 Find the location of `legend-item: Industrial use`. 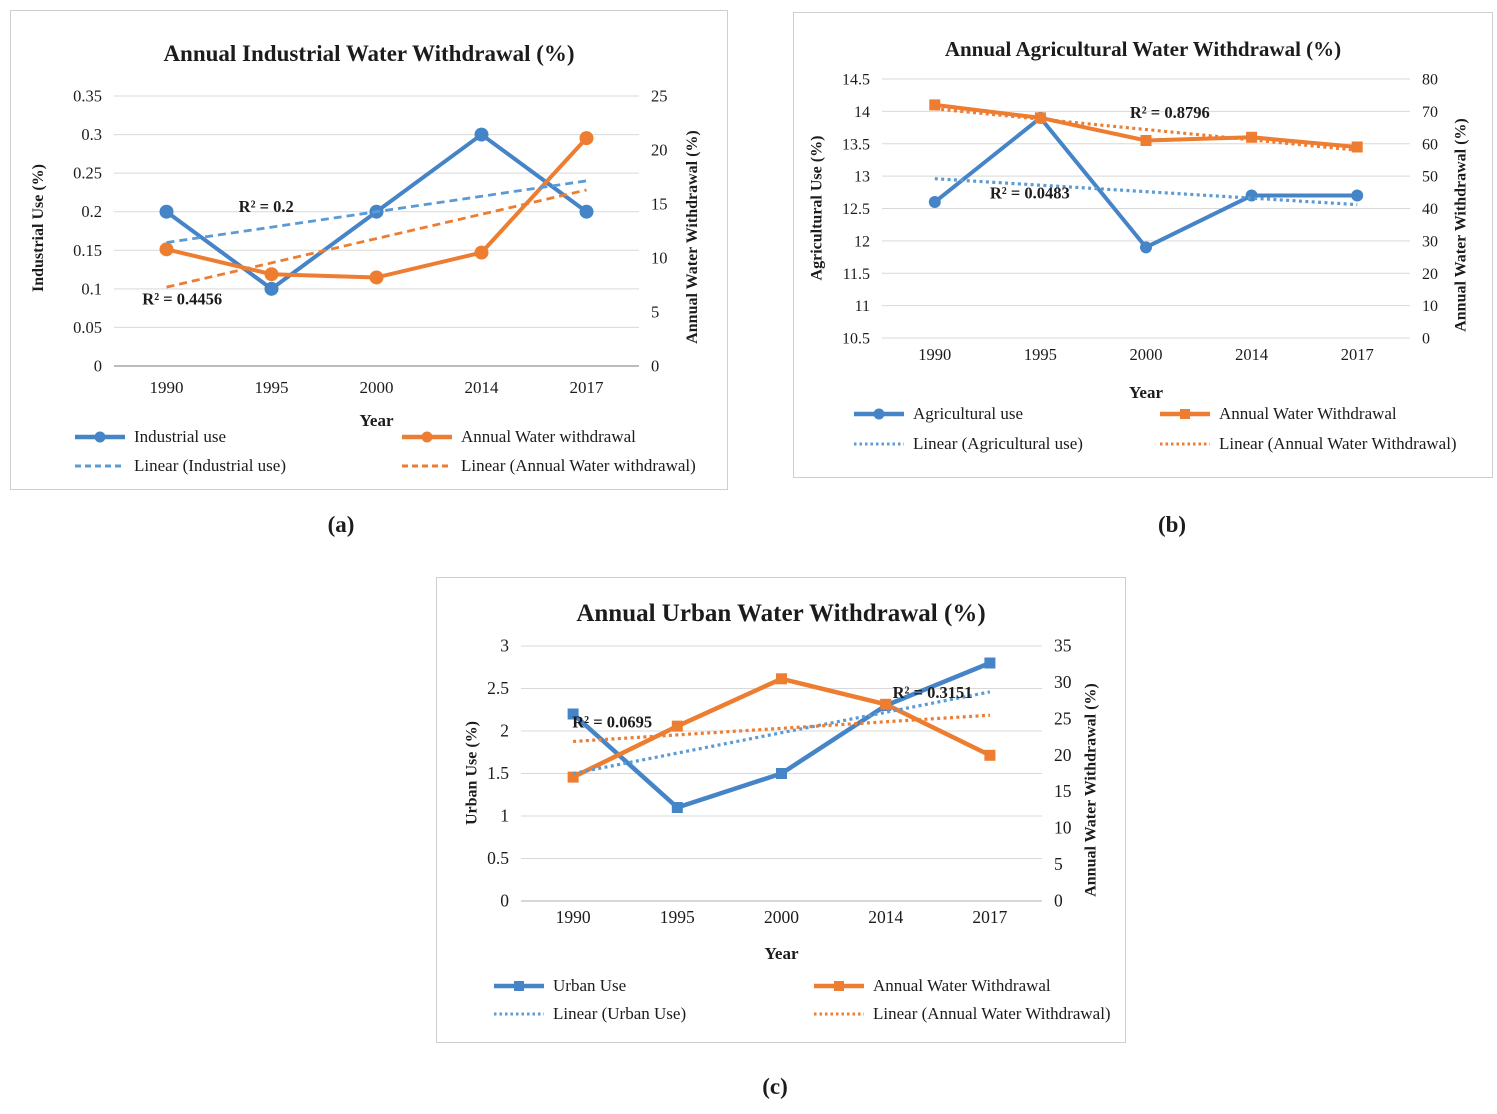

legend-item: Industrial use is located at coordinates (150, 437).